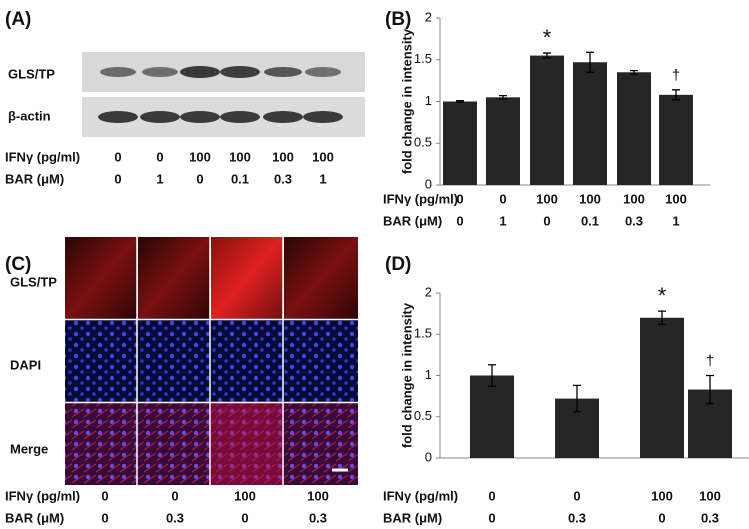 This screenshot has width=749, height=529. I want to click on row-label: β-actin, so click(29, 115).